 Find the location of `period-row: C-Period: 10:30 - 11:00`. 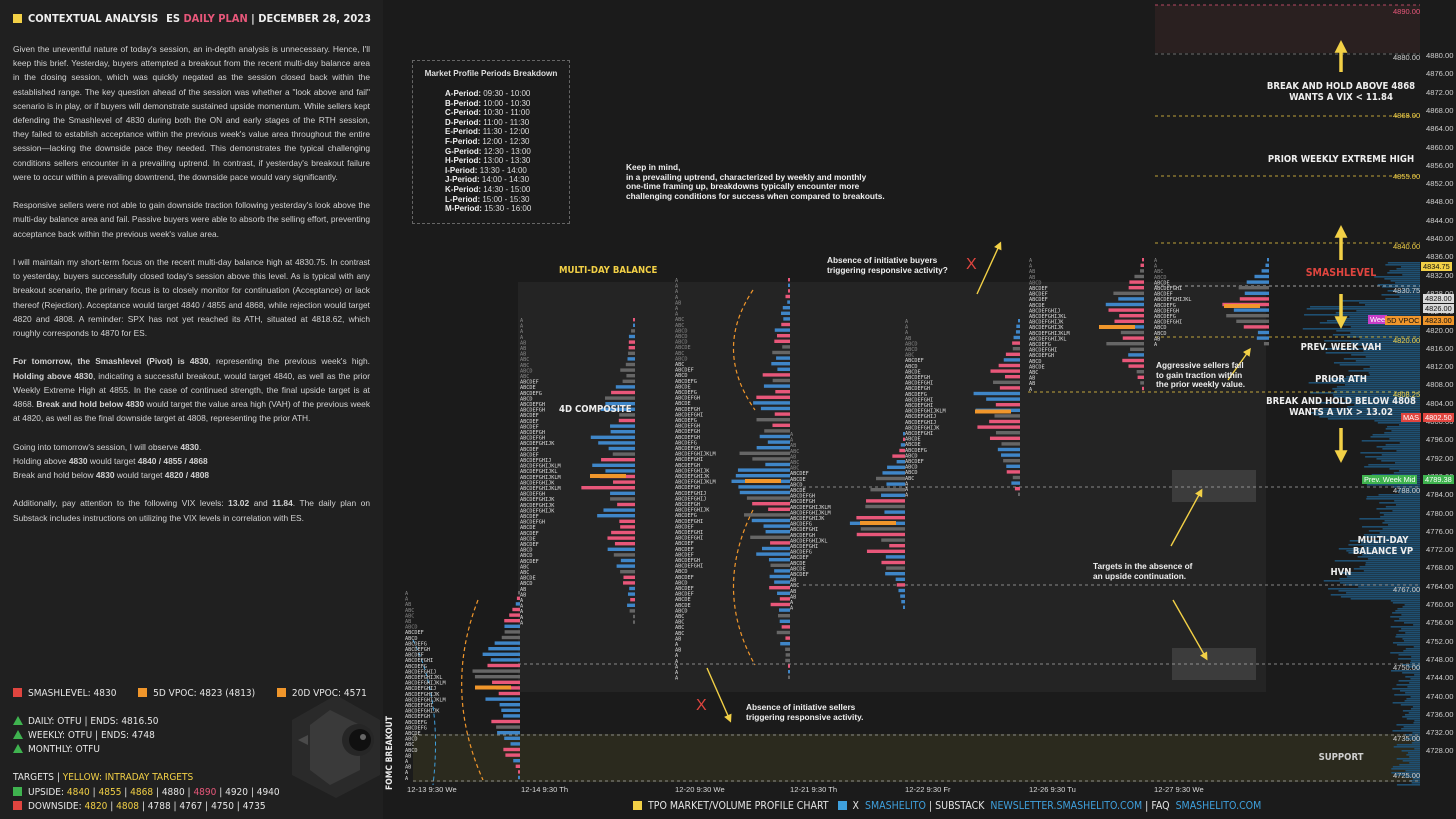

period-row: C-Period: 10:30 - 11:00 is located at coordinates (487, 112).